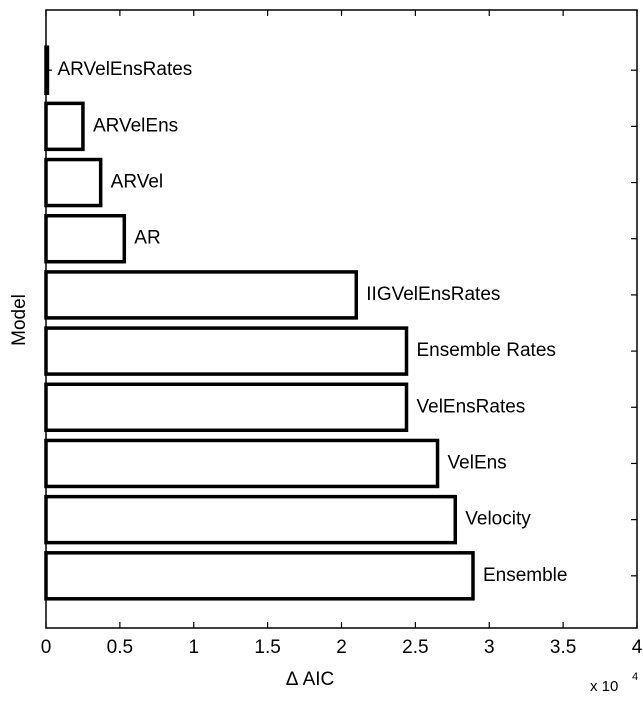 The width and height of the screenshot is (643, 702). What do you see at coordinates (563, 647) in the screenshot?
I see `x-tick-label: 3.5` at bounding box center [563, 647].